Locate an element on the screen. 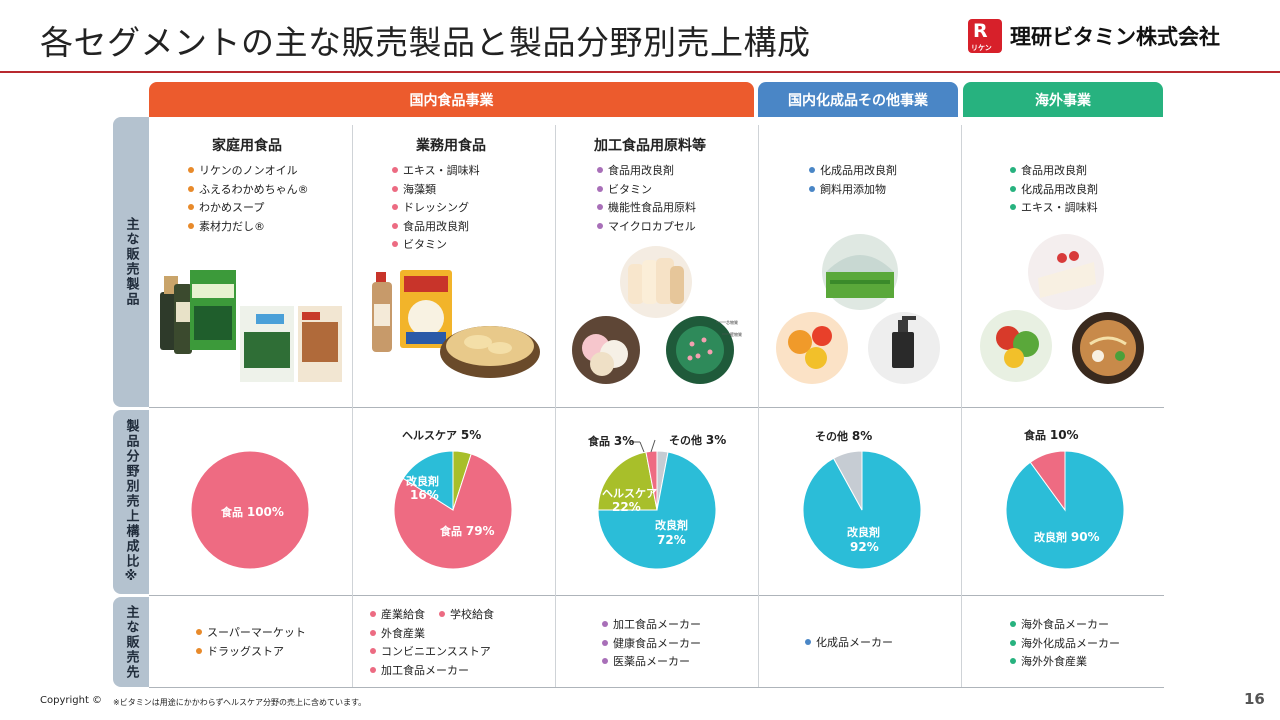 Image resolution: width=1280 pixels, height=720 pixels. segment-header-domestic-food: 国内食品事業 is located at coordinates (451, 99).